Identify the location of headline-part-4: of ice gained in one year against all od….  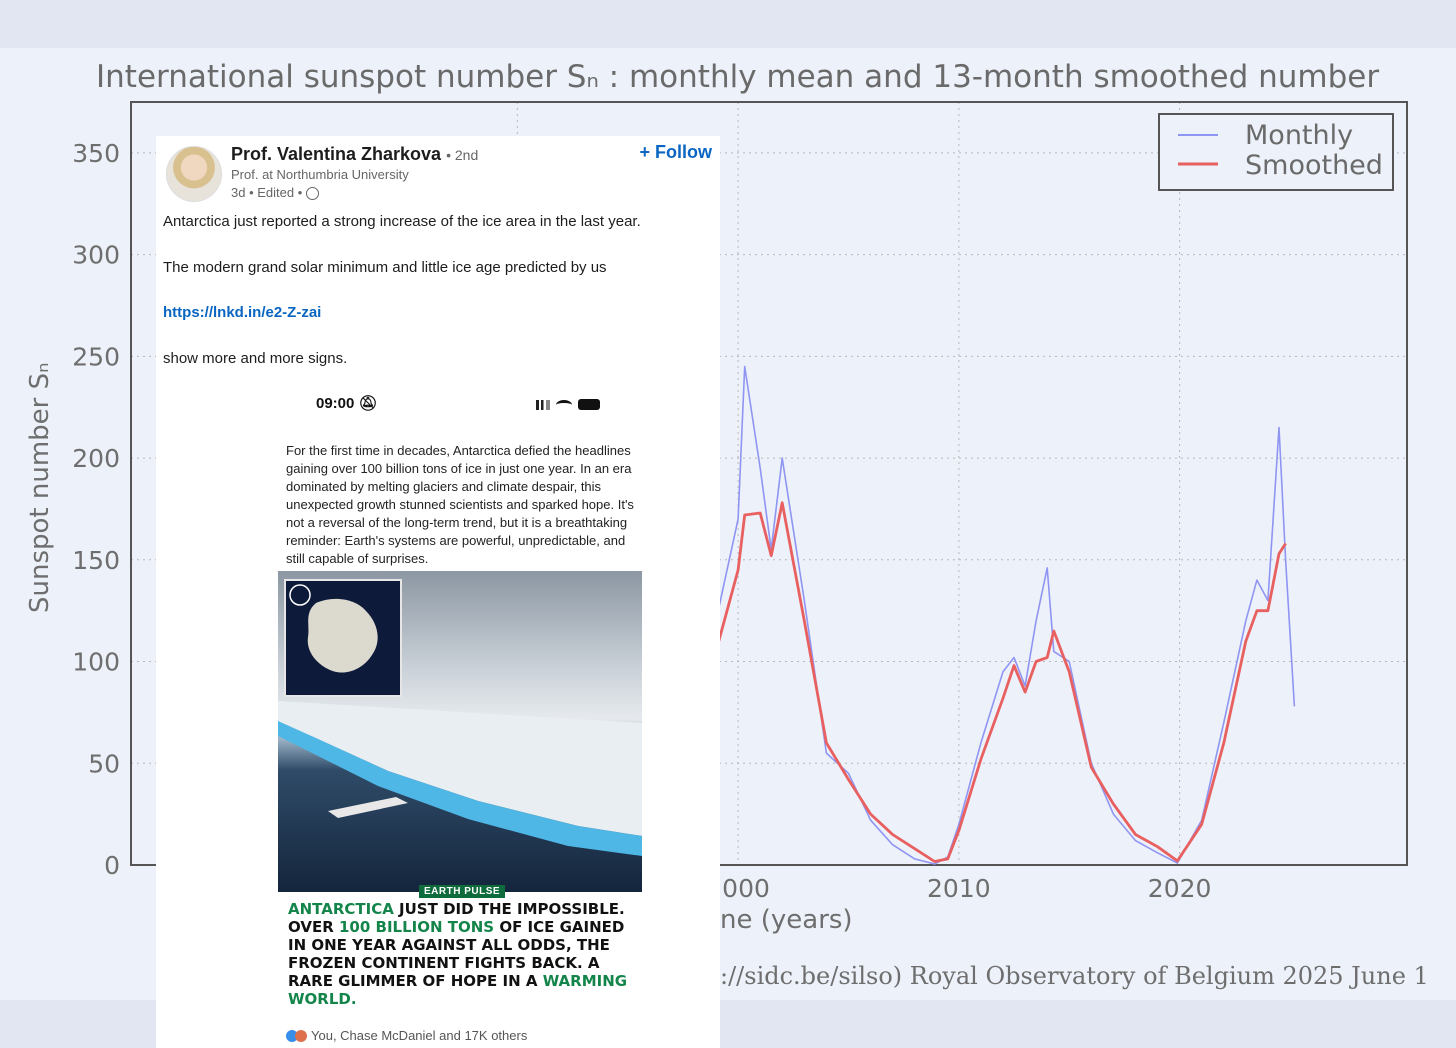
(456, 954).